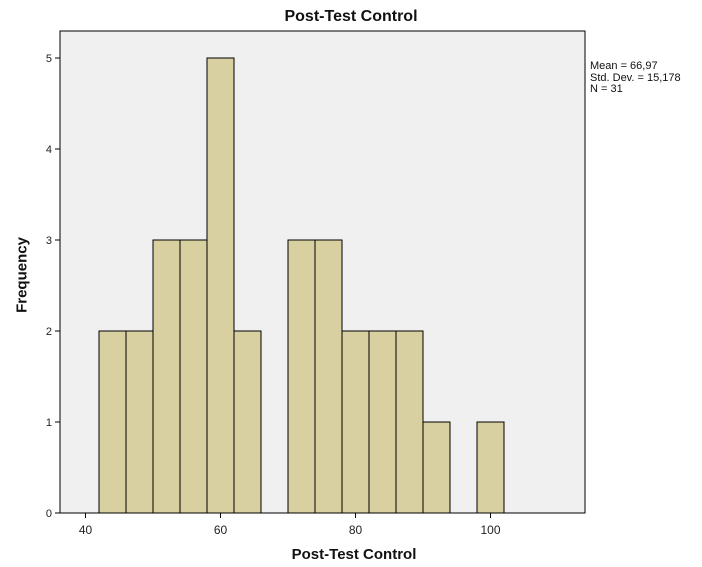 The width and height of the screenshot is (702, 567). What do you see at coordinates (49, 423) in the screenshot?
I see `y-tick-label: 1` at bounding box center [49, 423].